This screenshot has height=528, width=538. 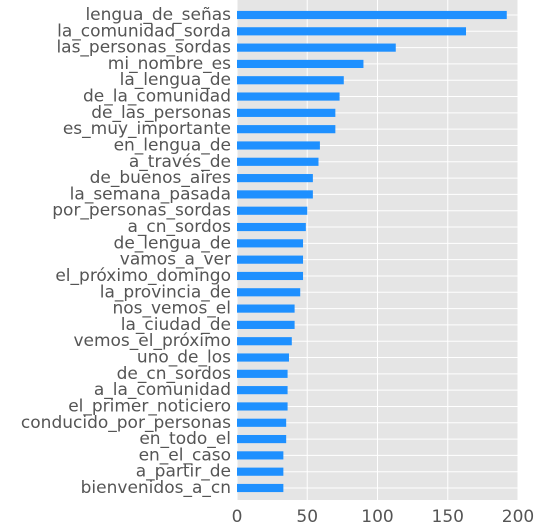 What do you see at coordinates (141, 211) in the screenshot?
I see `category-label-12: por_personas_sordas` at bounding box center [141, 211].